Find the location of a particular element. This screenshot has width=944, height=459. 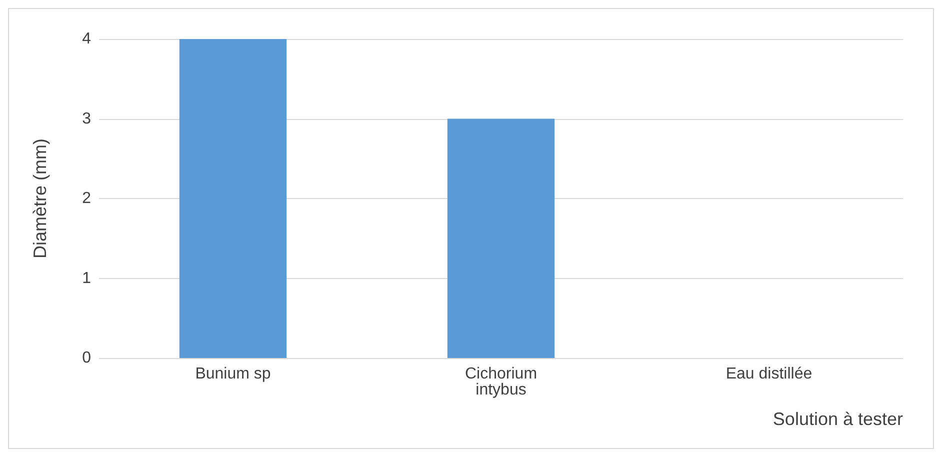

y-tick-label: 4 is located at coordinates (87, 39).